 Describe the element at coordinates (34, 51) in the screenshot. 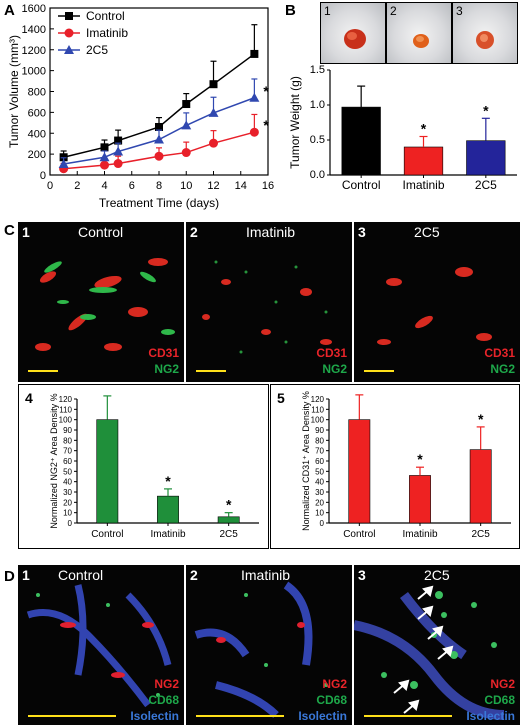

I see `y-tick-label: 1200` at that location.